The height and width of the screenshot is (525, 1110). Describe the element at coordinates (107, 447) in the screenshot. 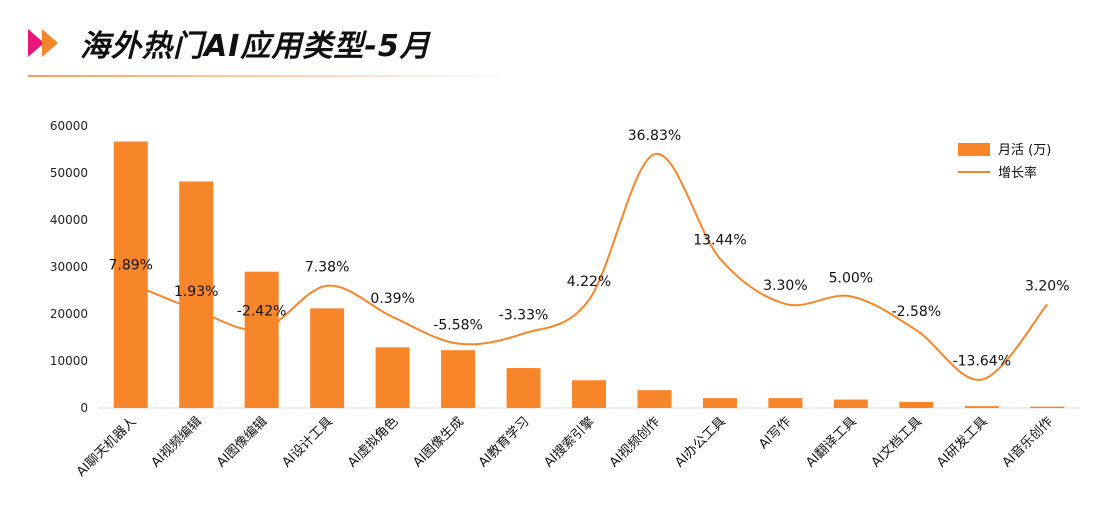

I see `category-label: AI聊天机器人` at that location.